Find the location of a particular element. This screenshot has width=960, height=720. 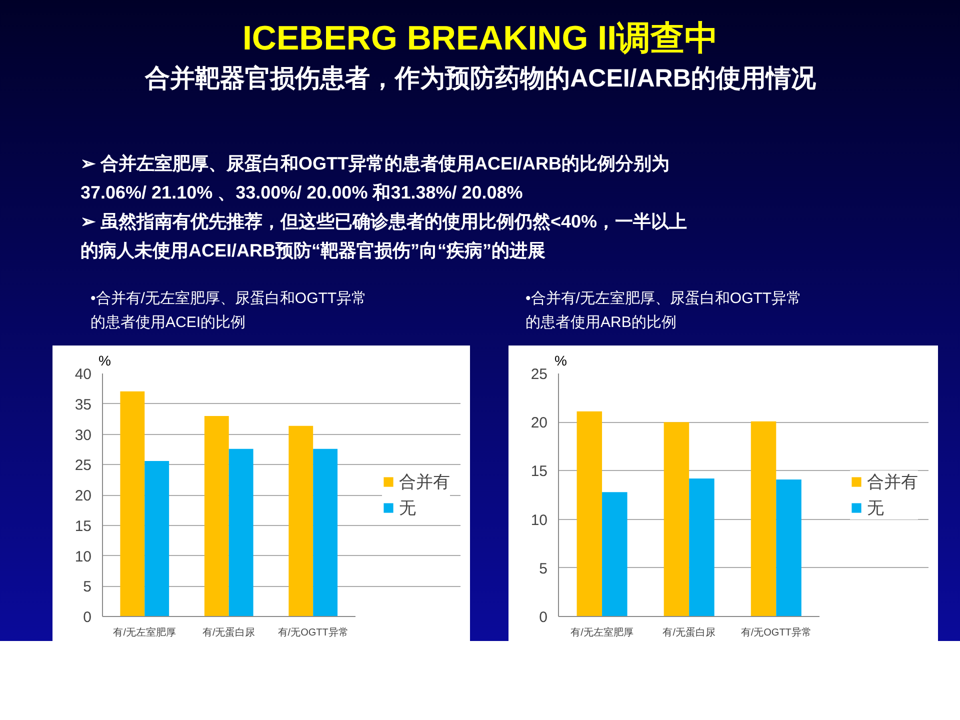

text: 的病人未使用ACEI/ARB预防“靶器官损伤”向“疾病”的进展 is located at coordinates (313, 250).